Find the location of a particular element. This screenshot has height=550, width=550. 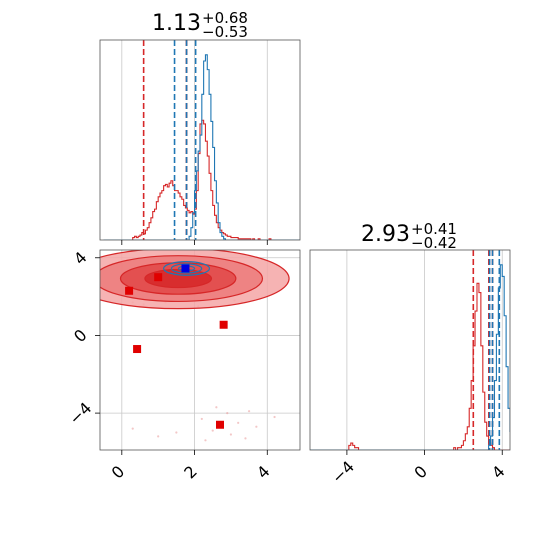

top-left-title: 1.13 is located at coordinates (176, 23).